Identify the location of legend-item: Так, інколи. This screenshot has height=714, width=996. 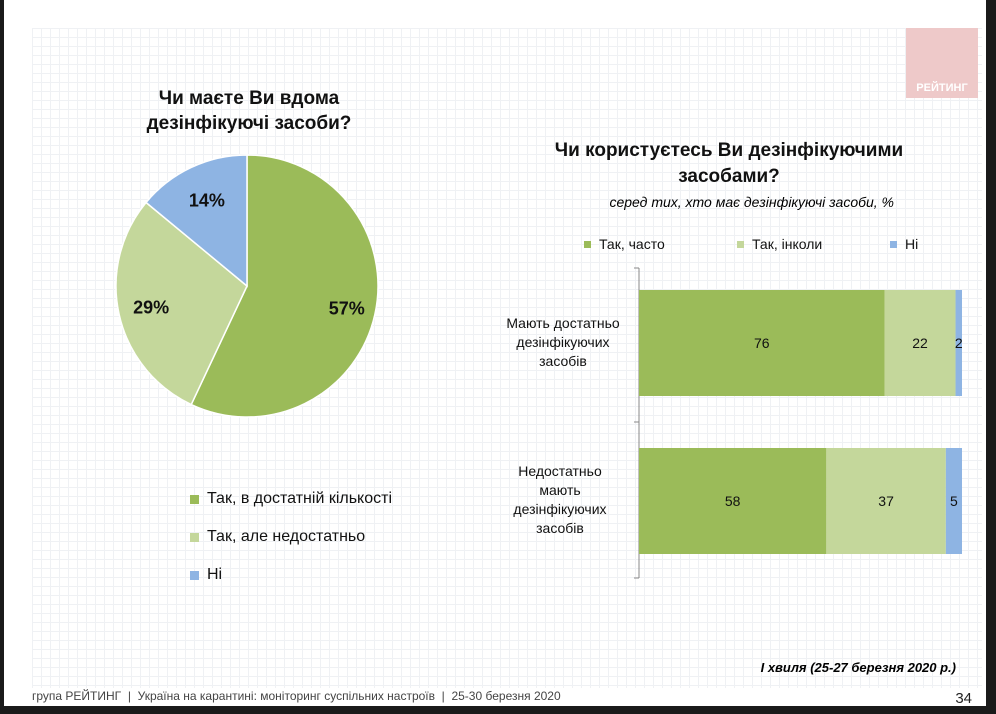
(779, 244).